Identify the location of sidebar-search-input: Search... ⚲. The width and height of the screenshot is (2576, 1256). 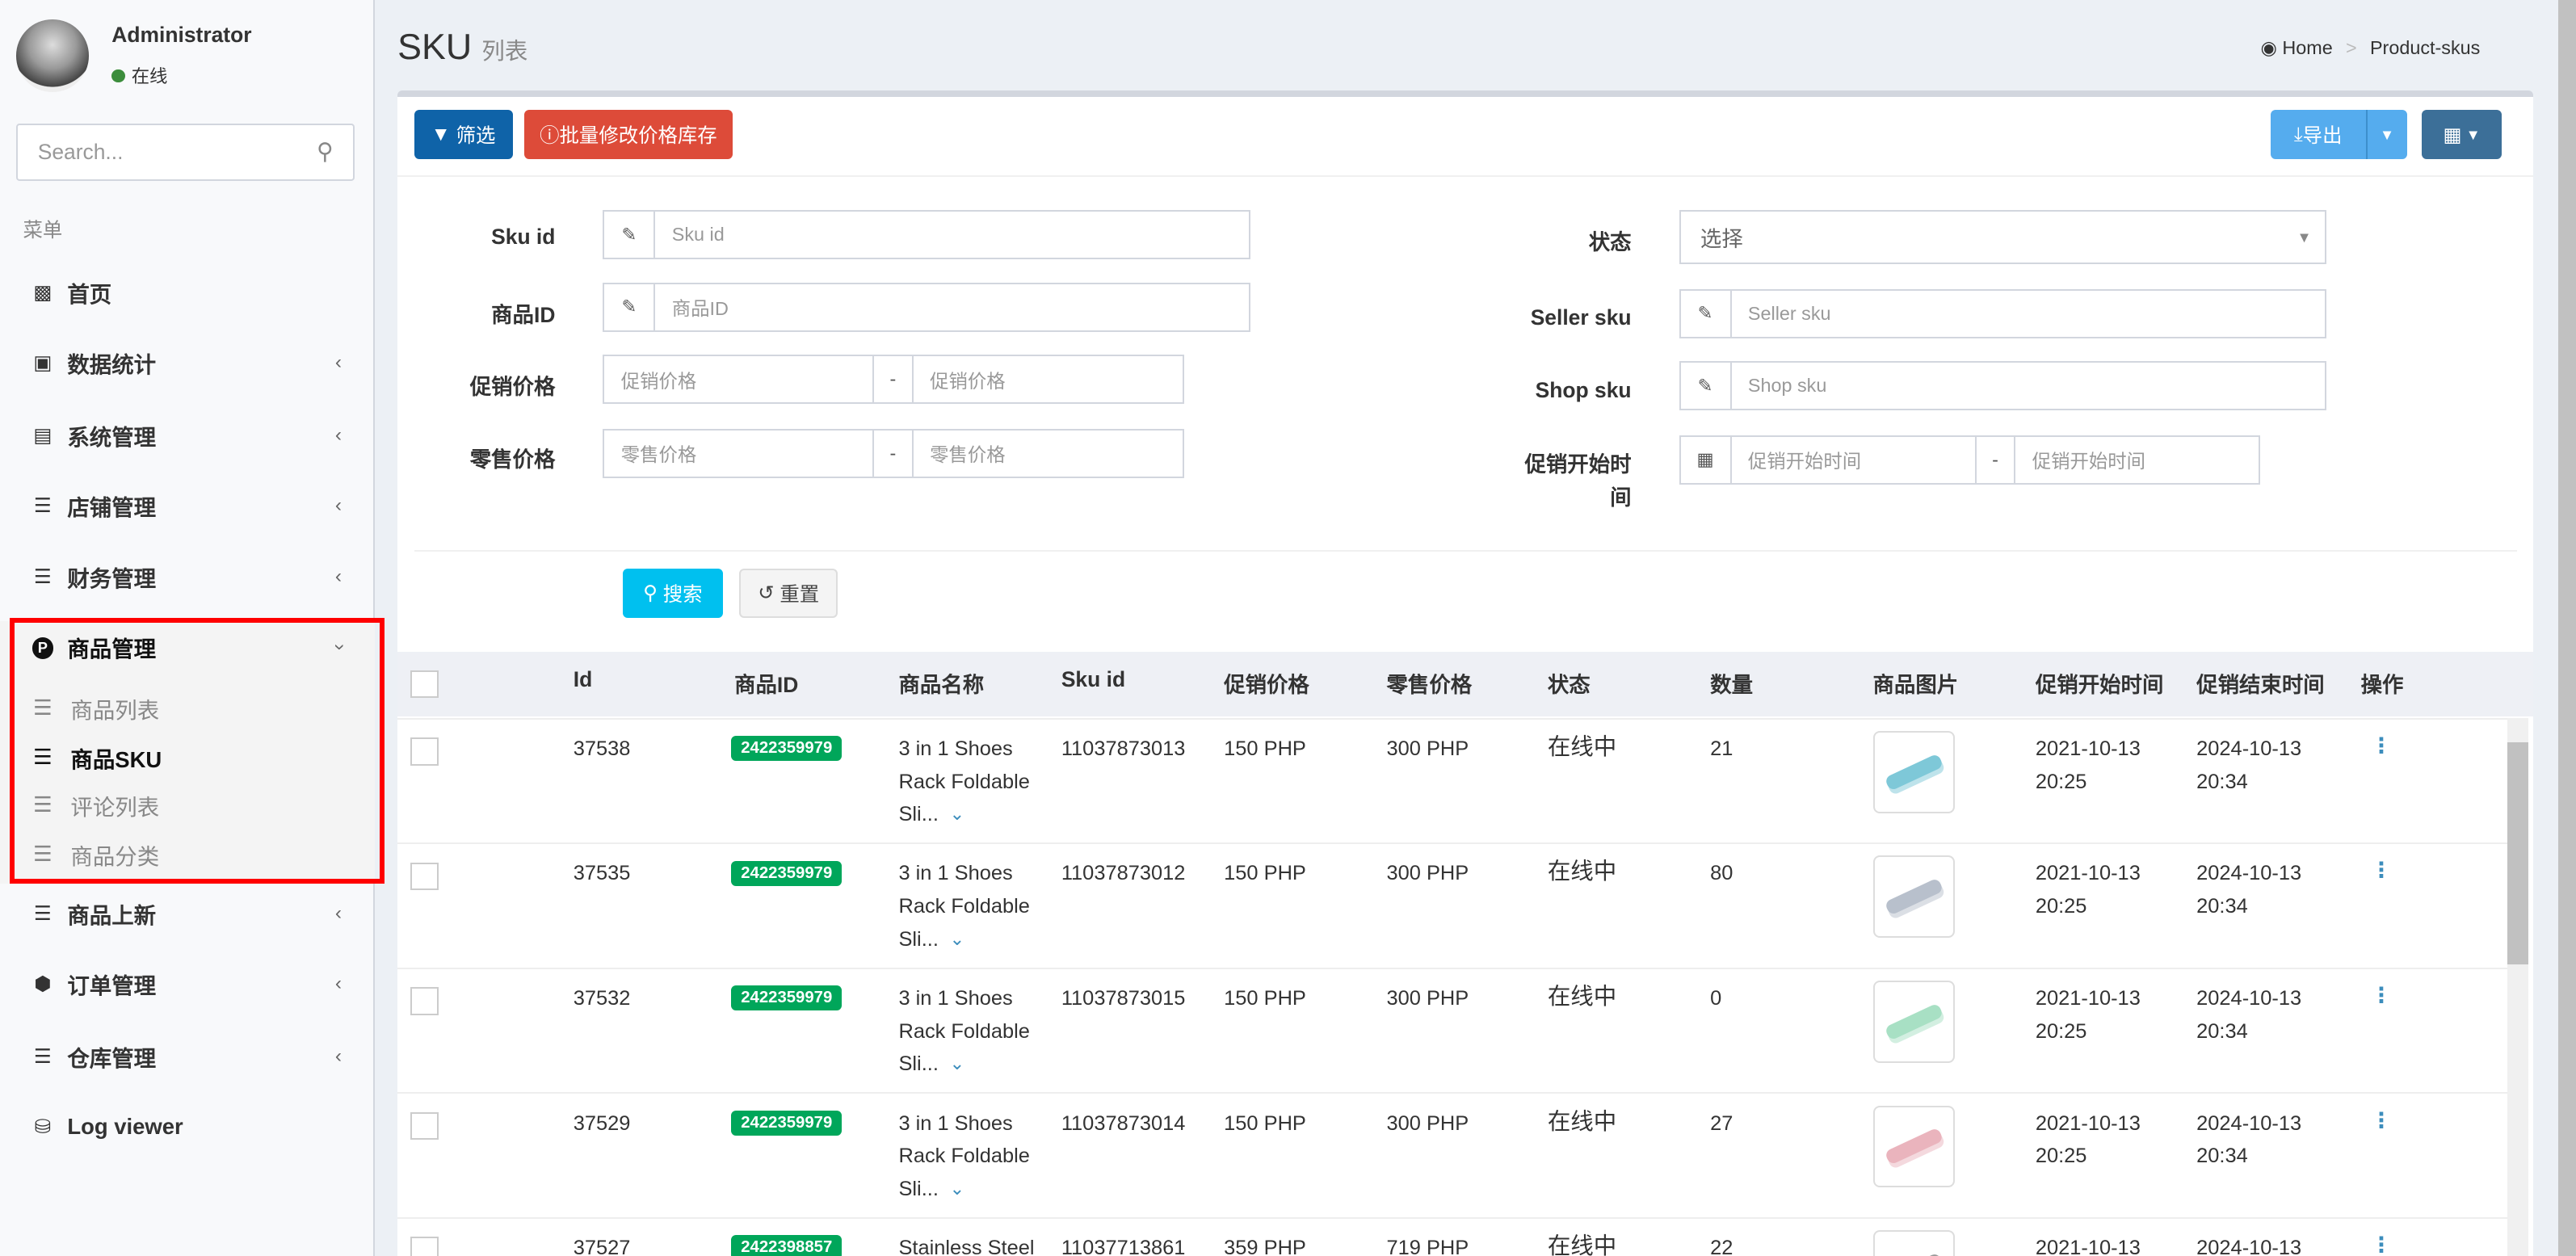
(185, 152).